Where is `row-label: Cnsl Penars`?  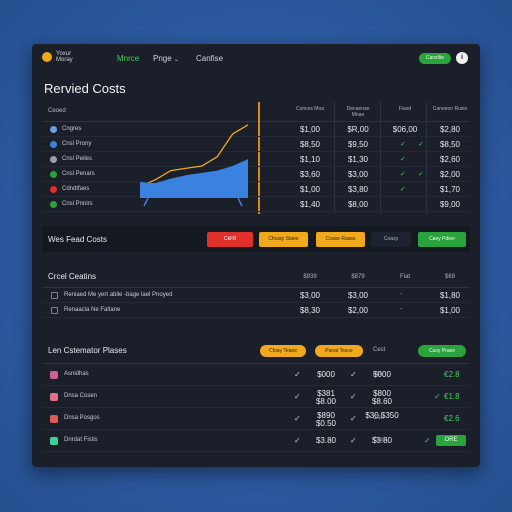
row-label: Cnsl Penars is located at coordinates (78, 174).